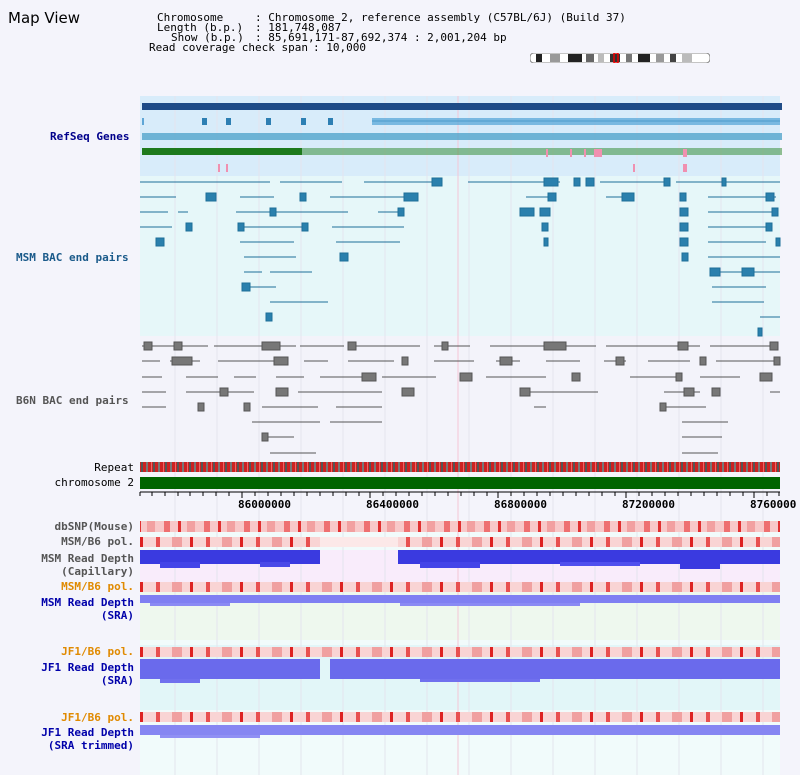  I want to click on axis-label: 8760000, so click(773, 504).